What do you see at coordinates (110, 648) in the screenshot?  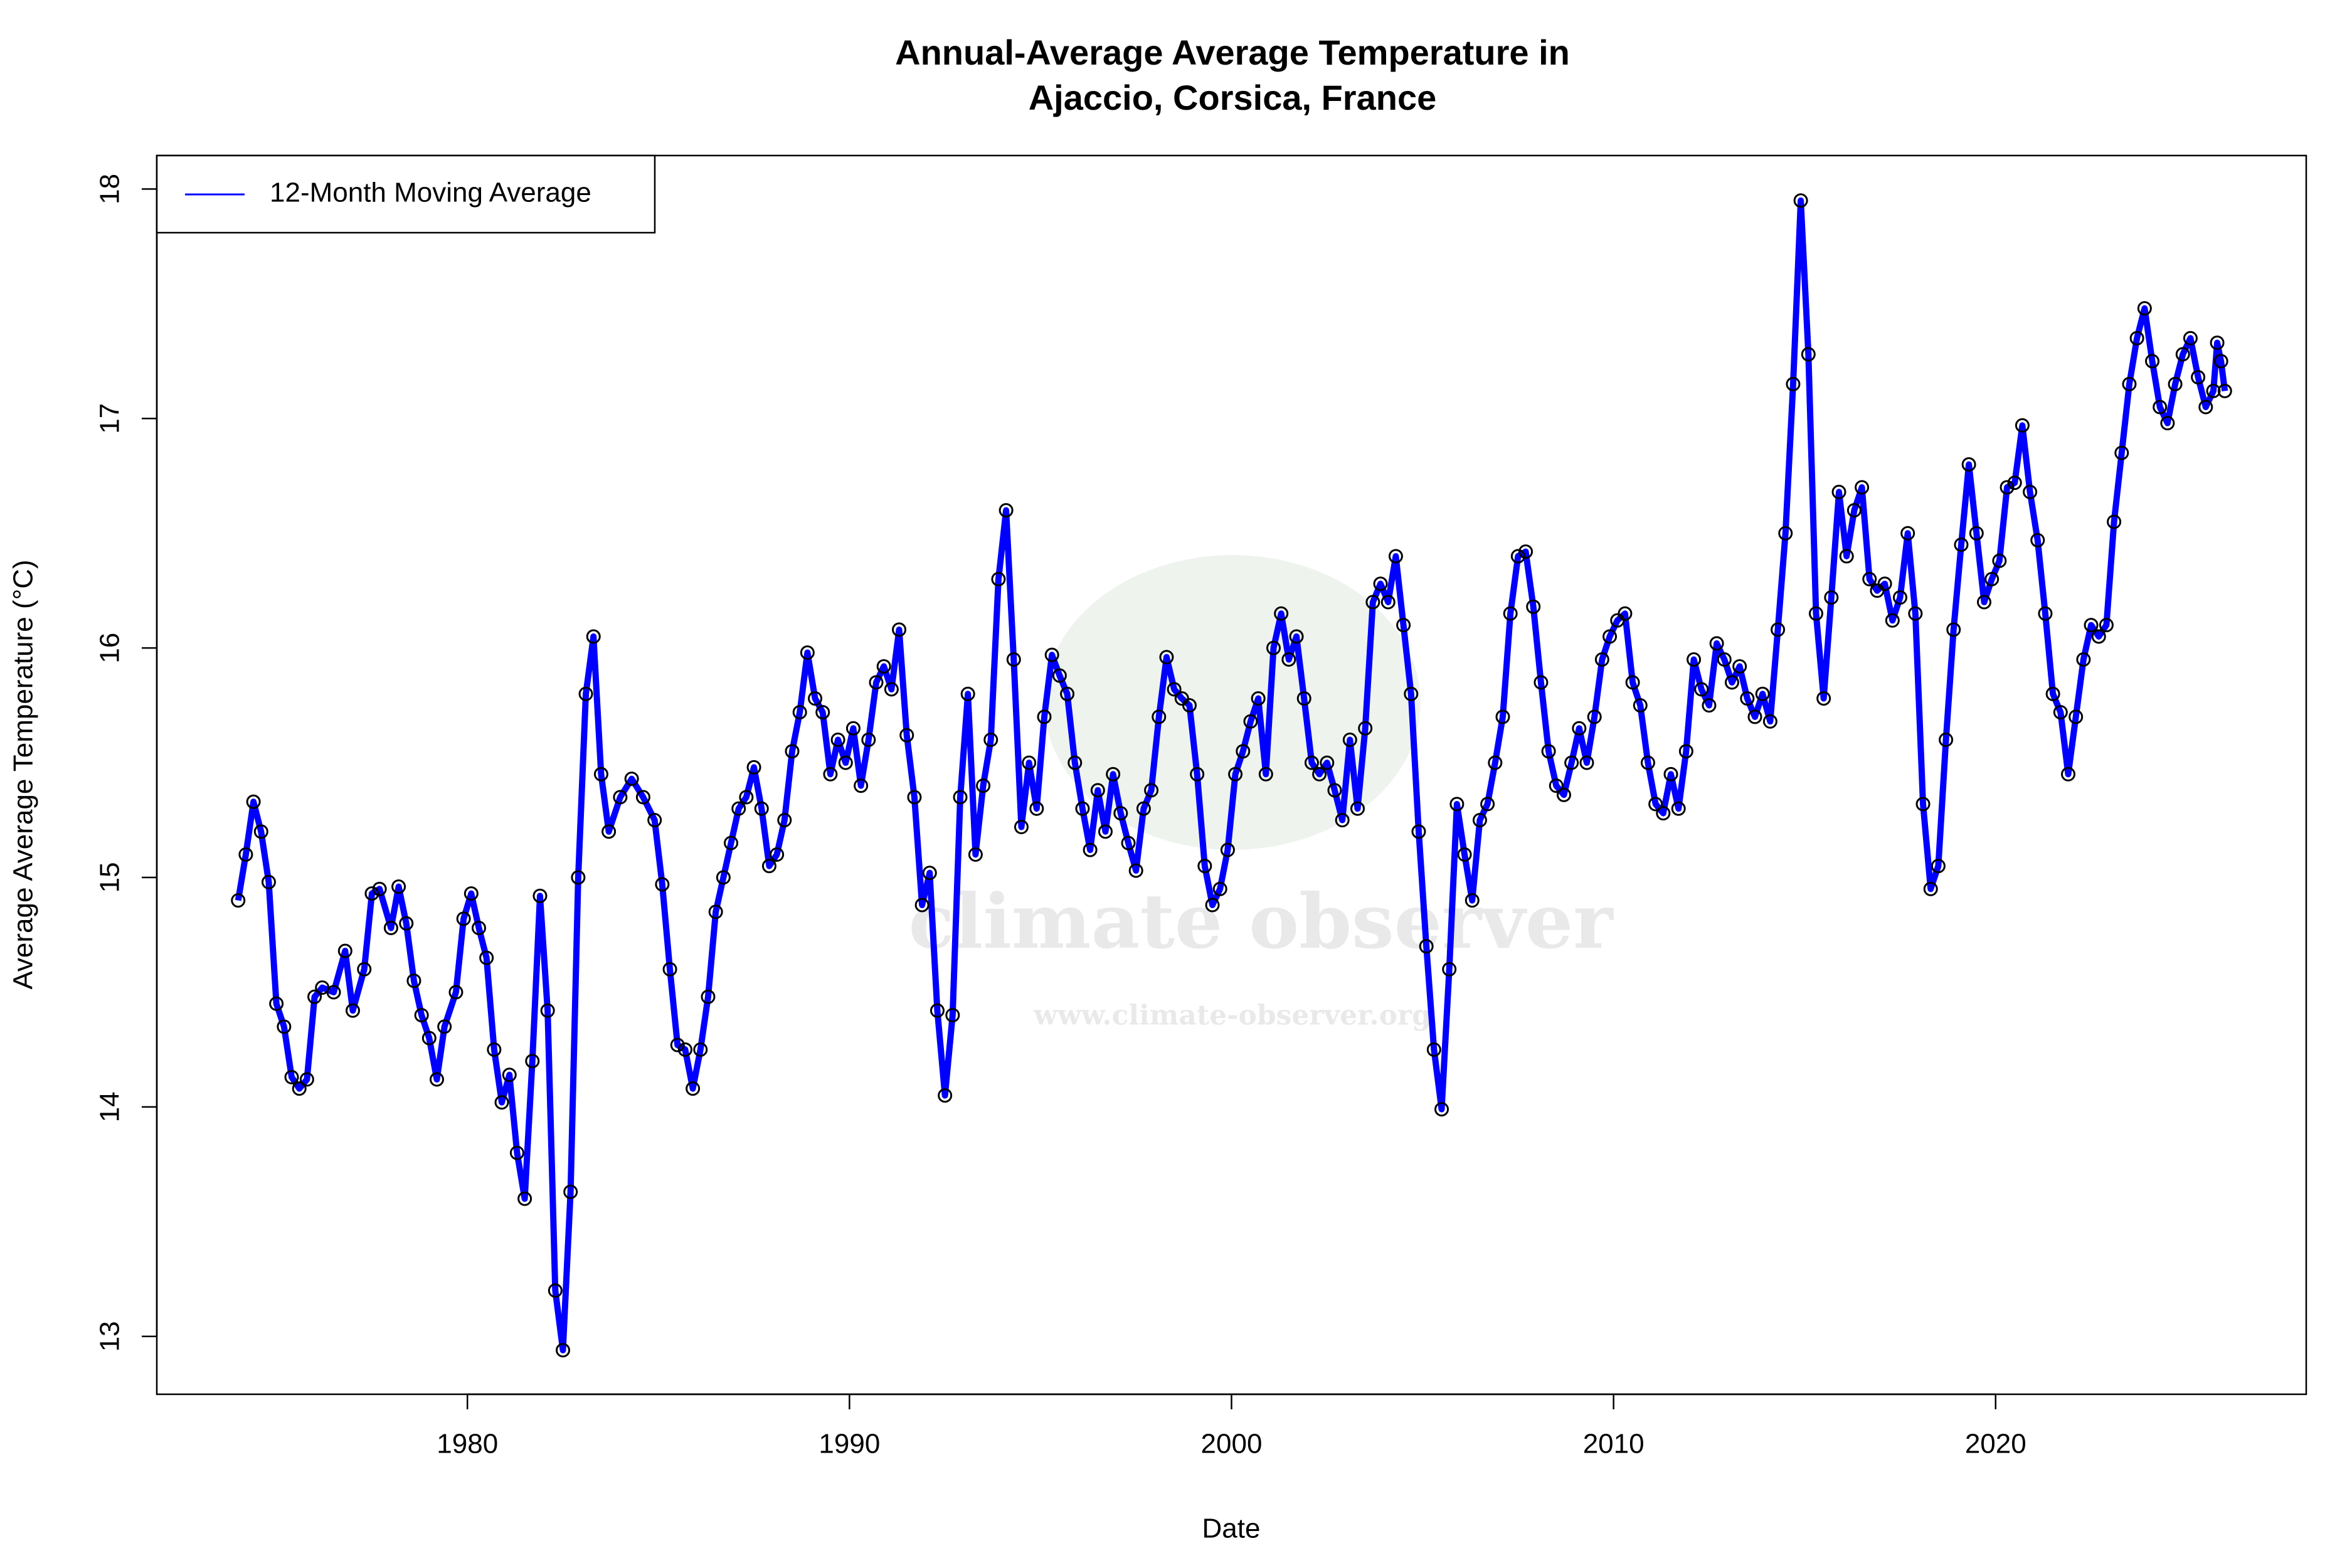 I see `y-tick-label: 16` at bounding box center [110, 648].